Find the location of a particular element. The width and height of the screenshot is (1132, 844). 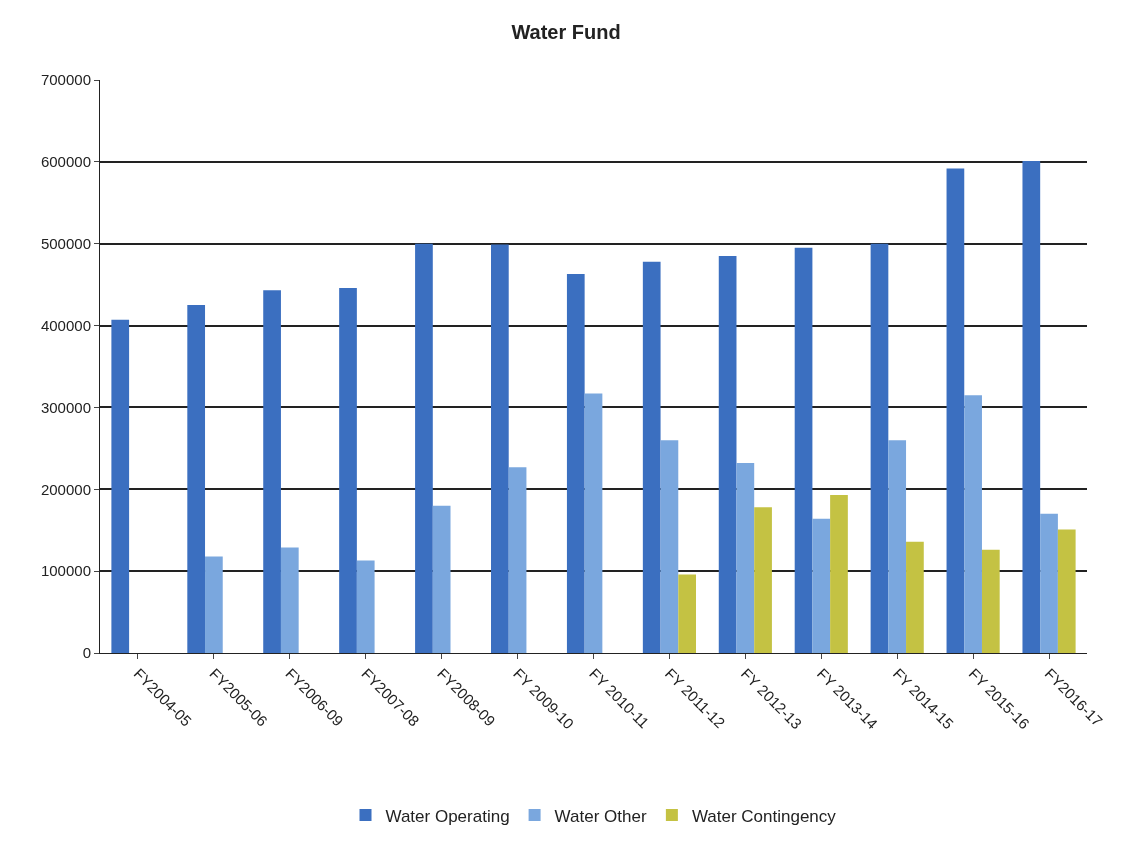

y-tick-label: 100000 is located at coordinates (65, 571).